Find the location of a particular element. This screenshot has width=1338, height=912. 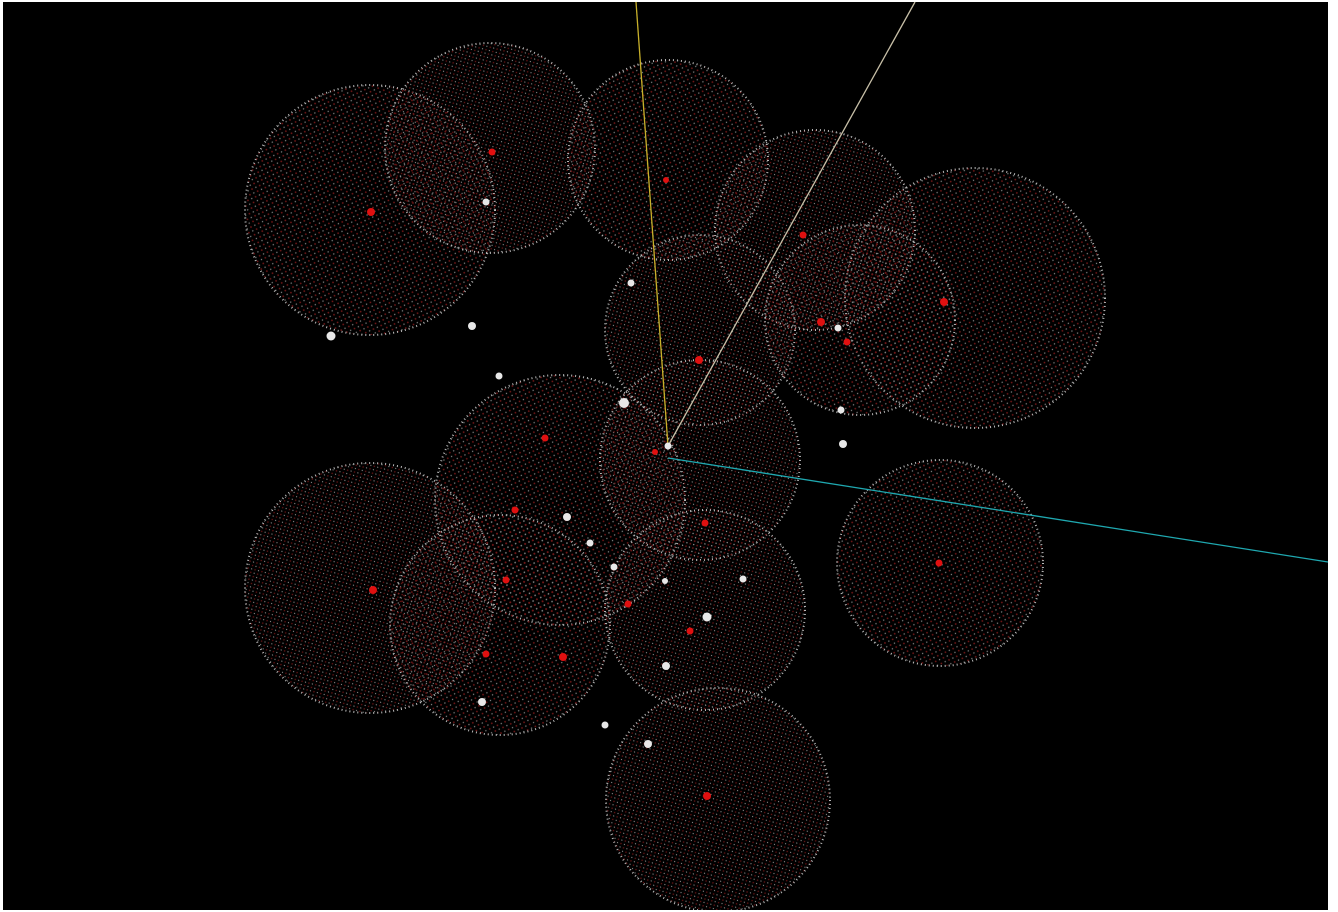

axis-y is located at coordinates (791, 224).